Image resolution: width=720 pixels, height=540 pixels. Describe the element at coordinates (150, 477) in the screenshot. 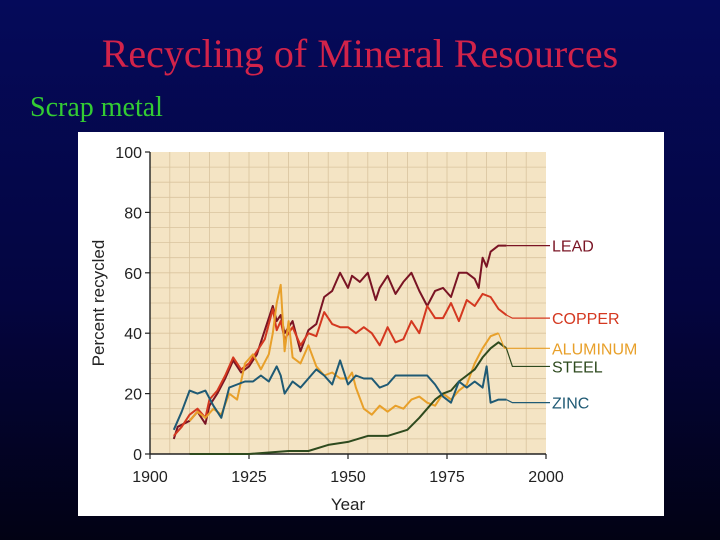

I see `x-tick-label: 1900` at that location.